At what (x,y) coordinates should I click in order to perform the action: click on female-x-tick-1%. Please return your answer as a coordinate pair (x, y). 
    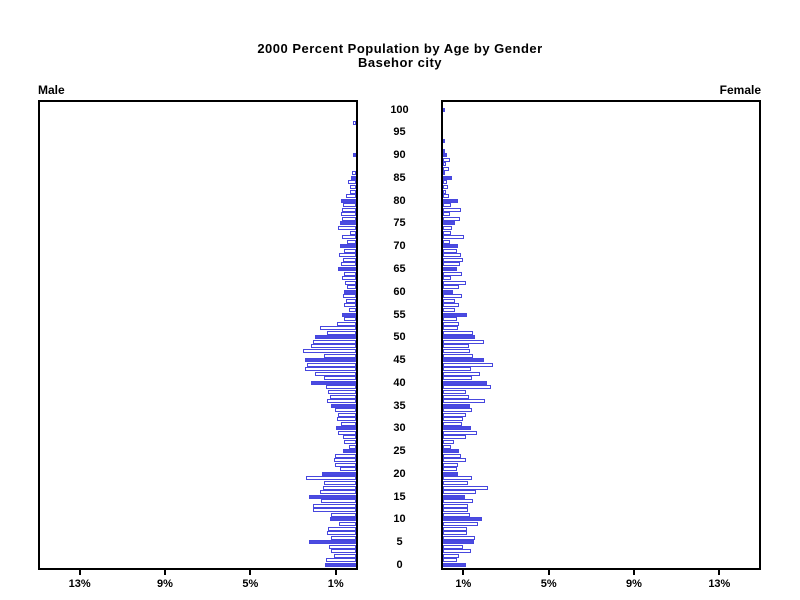
    Looking at the image, I should click on (463, 572).